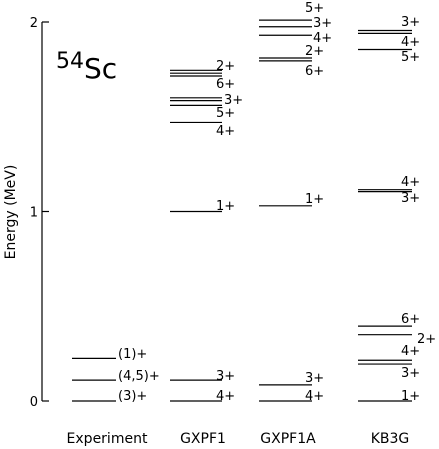  What do you see at coordinates (11, 212) in the screenshot?
I see `y-axis-title: Energy (MeV)` at bounding box center [11, 212].